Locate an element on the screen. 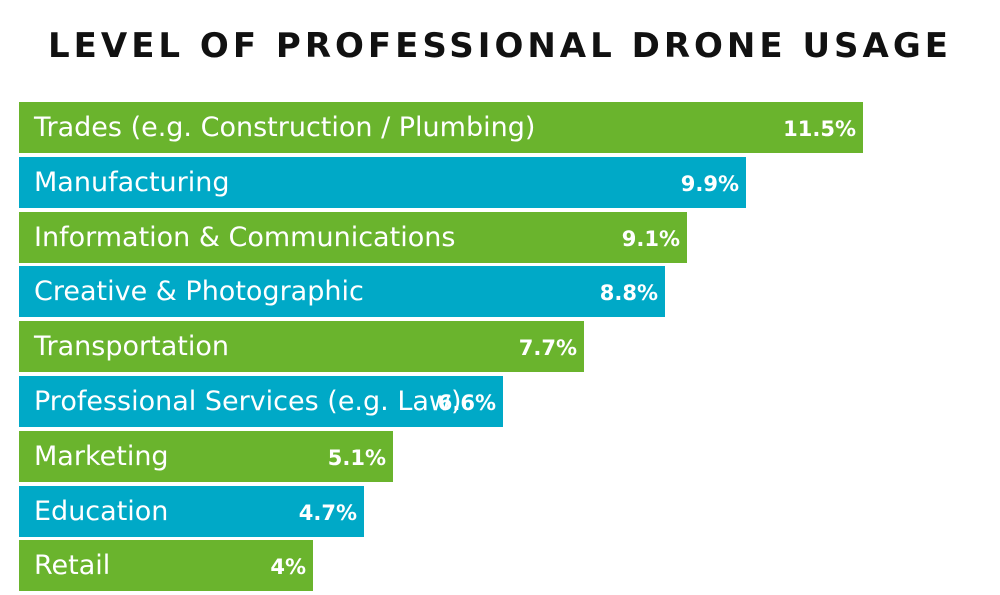  bar: Marketing 5.1% is located at coordinates (206, 456).